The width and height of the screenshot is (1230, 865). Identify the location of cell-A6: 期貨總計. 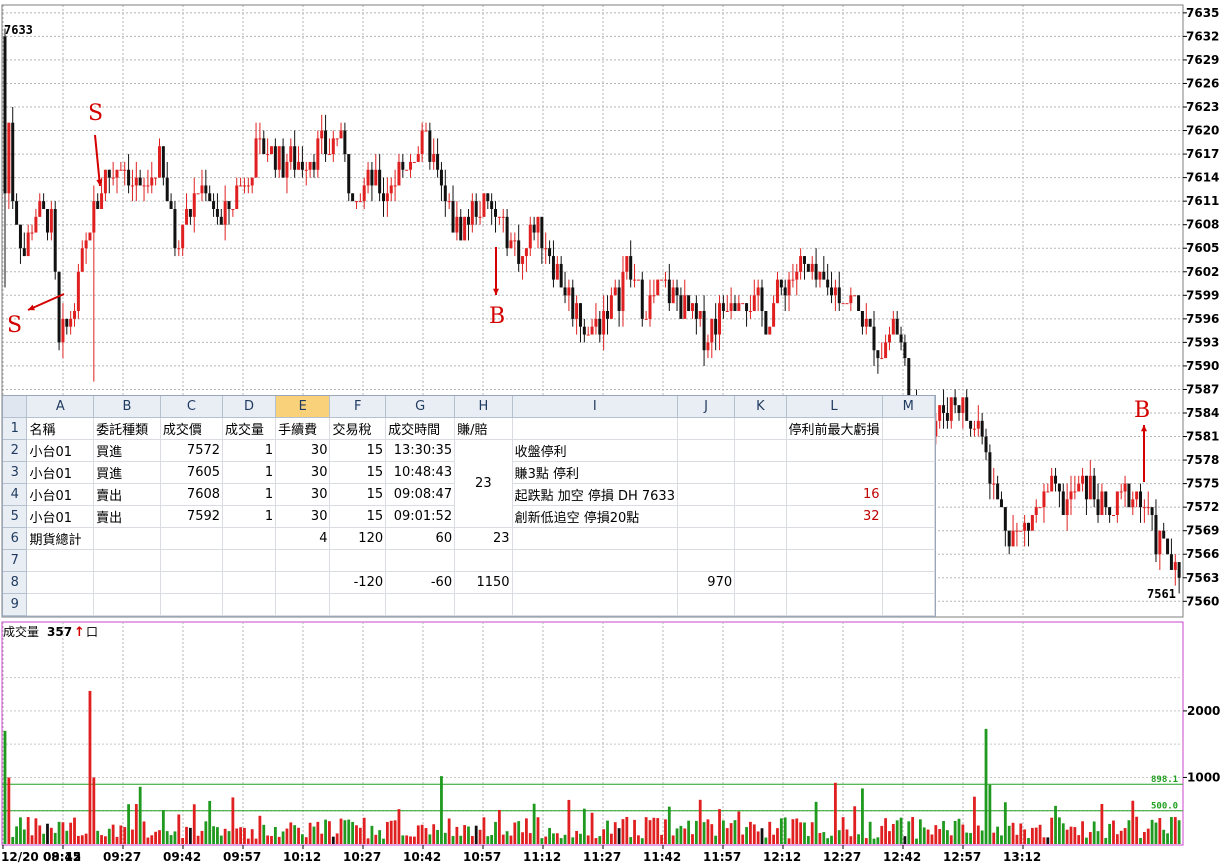
(60, 538).